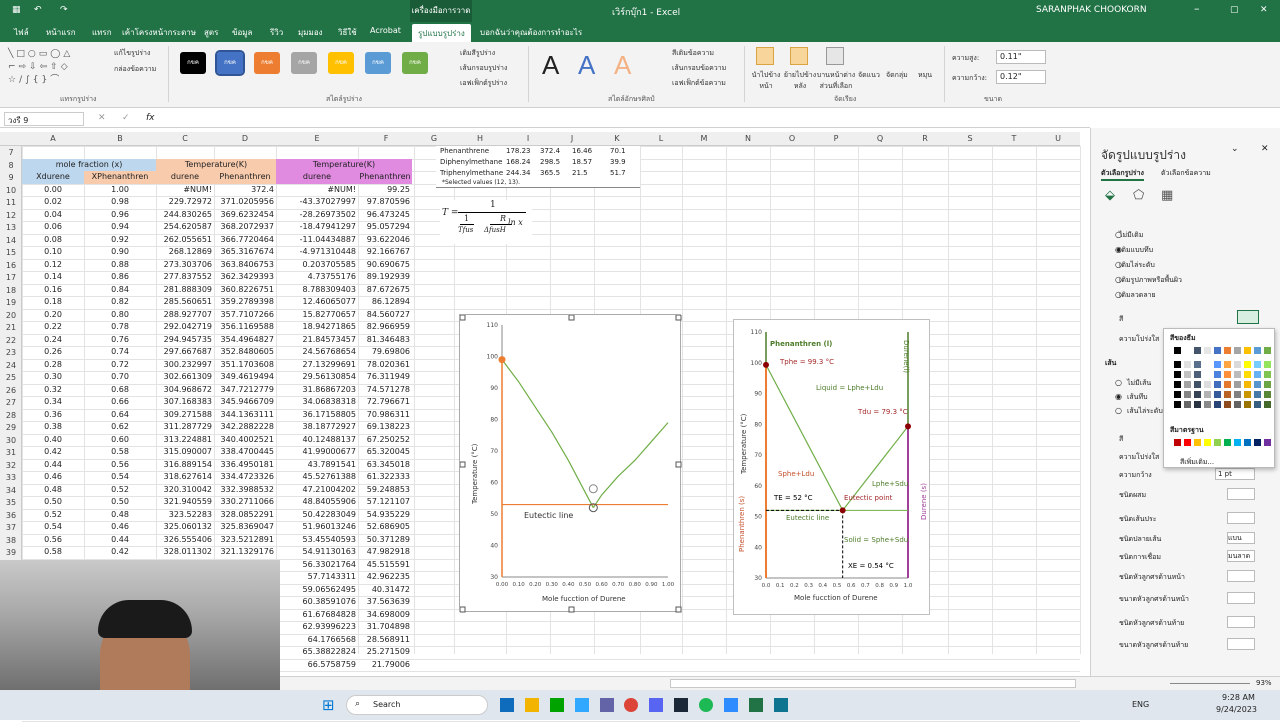  Describe the element at coordinates (120, 276) in the screenshot. I see `data-cell: 0.86` at that location.